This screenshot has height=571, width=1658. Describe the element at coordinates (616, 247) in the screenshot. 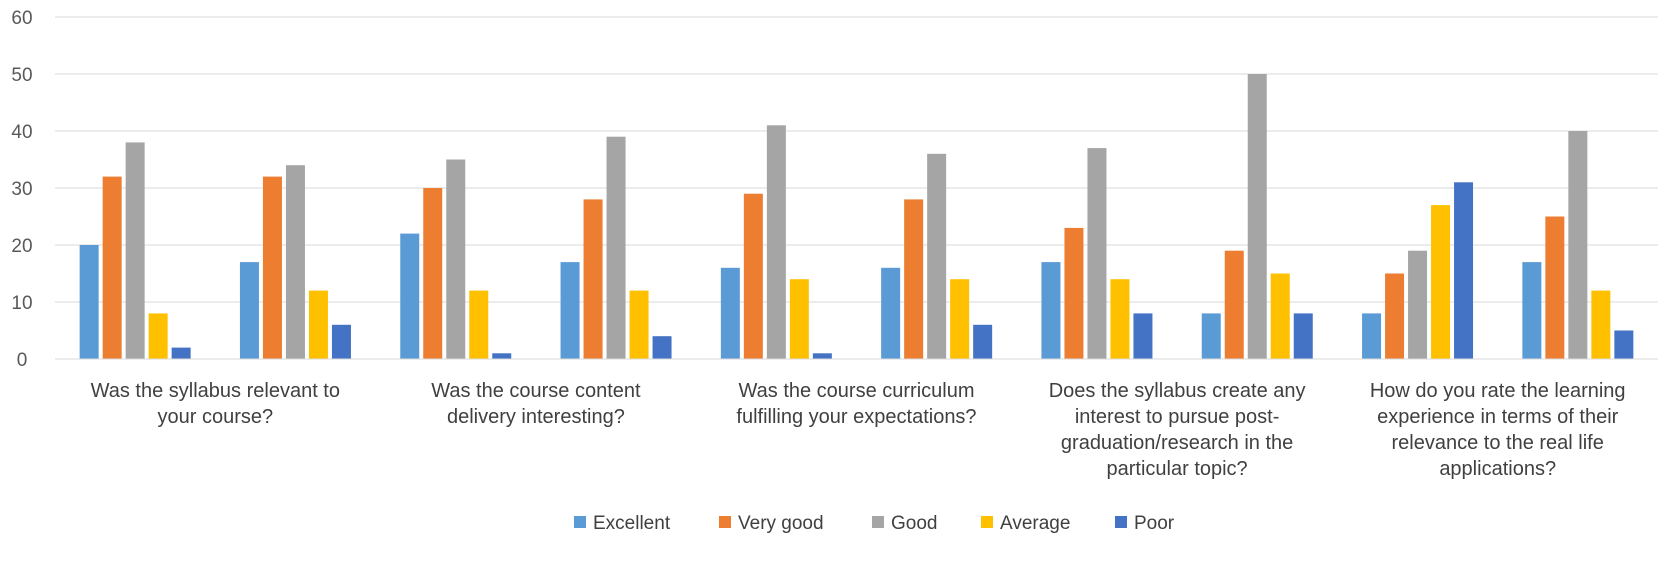

I see `bar-good-q4` at that location.